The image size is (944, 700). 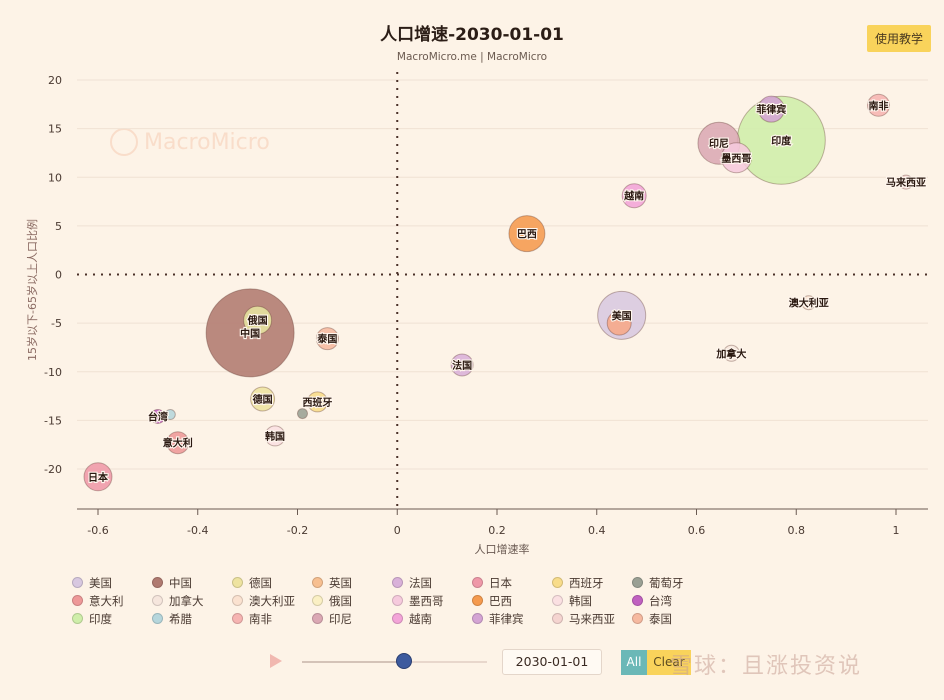 I want to click on y-tick-label: -10, so click(x=53, y=372).